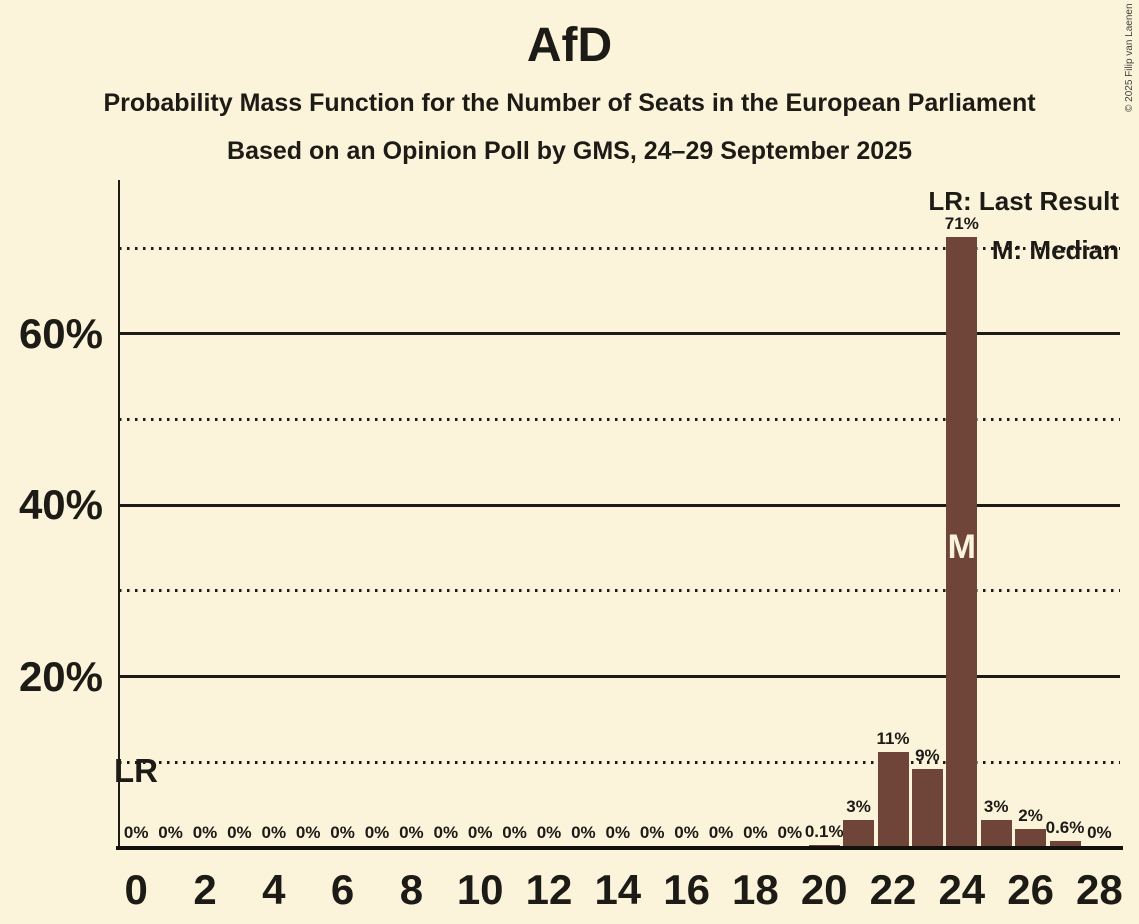 The height and width of the screenshot is (924, 1139). What do you see at coordinates (205, 832) in the screenshot?
I see `bar-label-seat-2: 0%` at bounding box center [205, 832].